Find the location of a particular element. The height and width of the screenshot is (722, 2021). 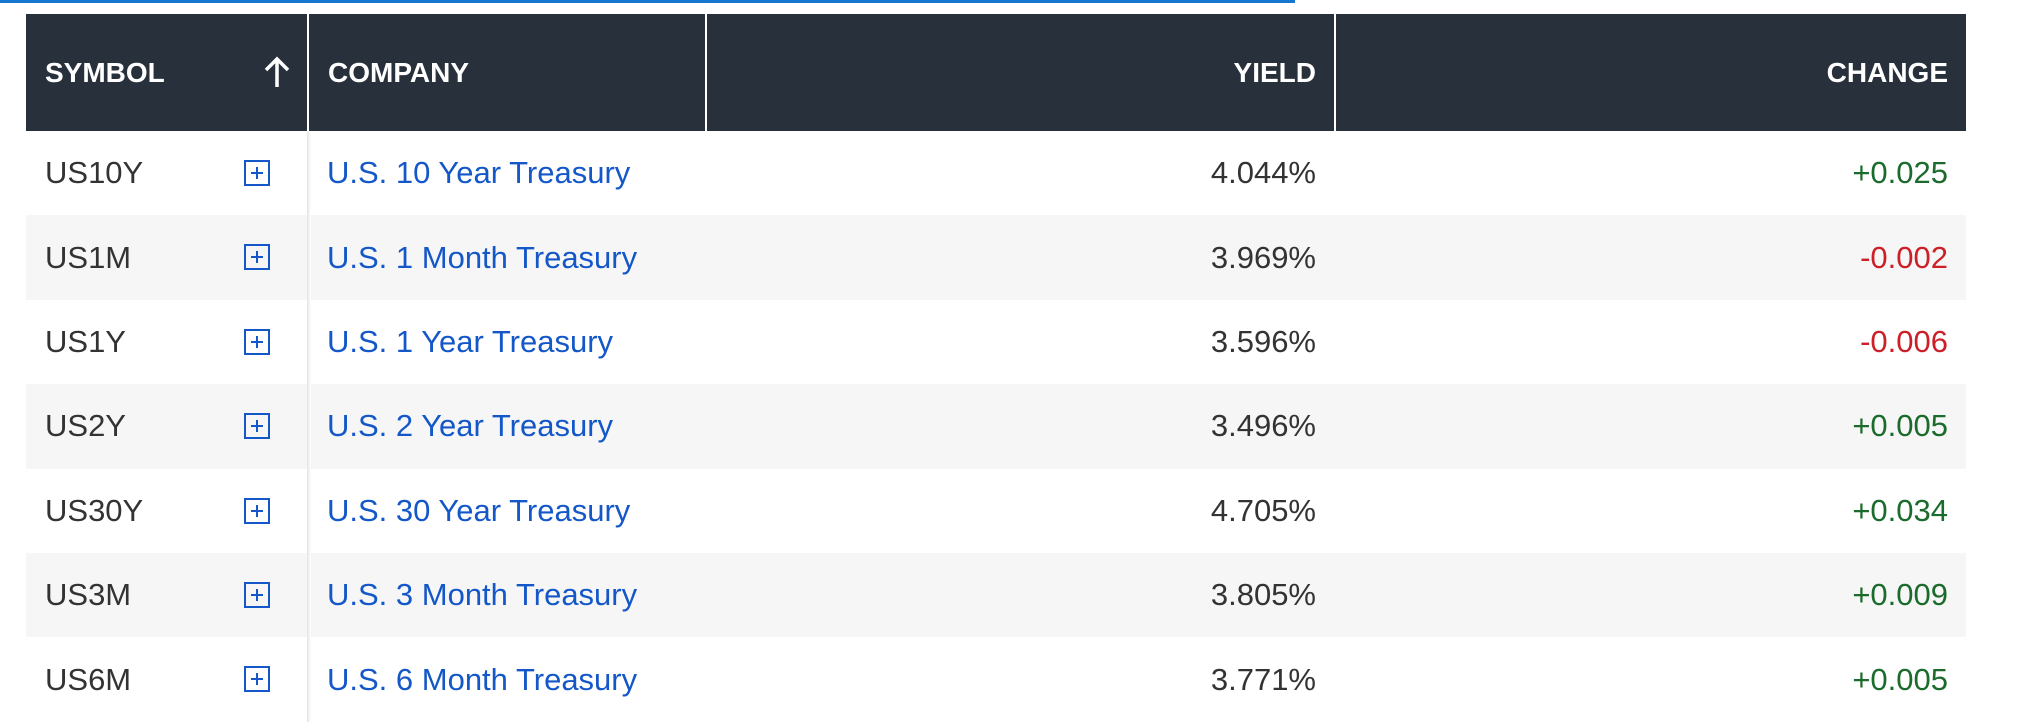

change: +0.034 is located at coordinates (1900, 510).